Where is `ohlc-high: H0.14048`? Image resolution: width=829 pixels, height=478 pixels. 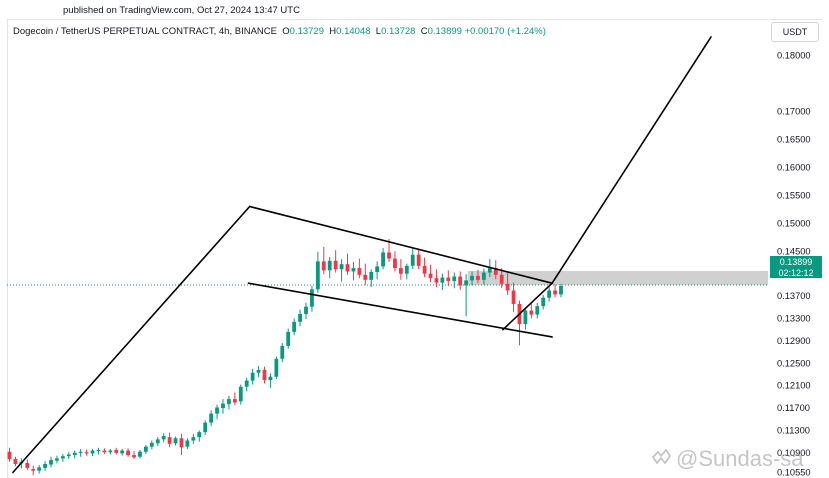 ohlc-high: H0.14048 is located at coordinates (350, 31).